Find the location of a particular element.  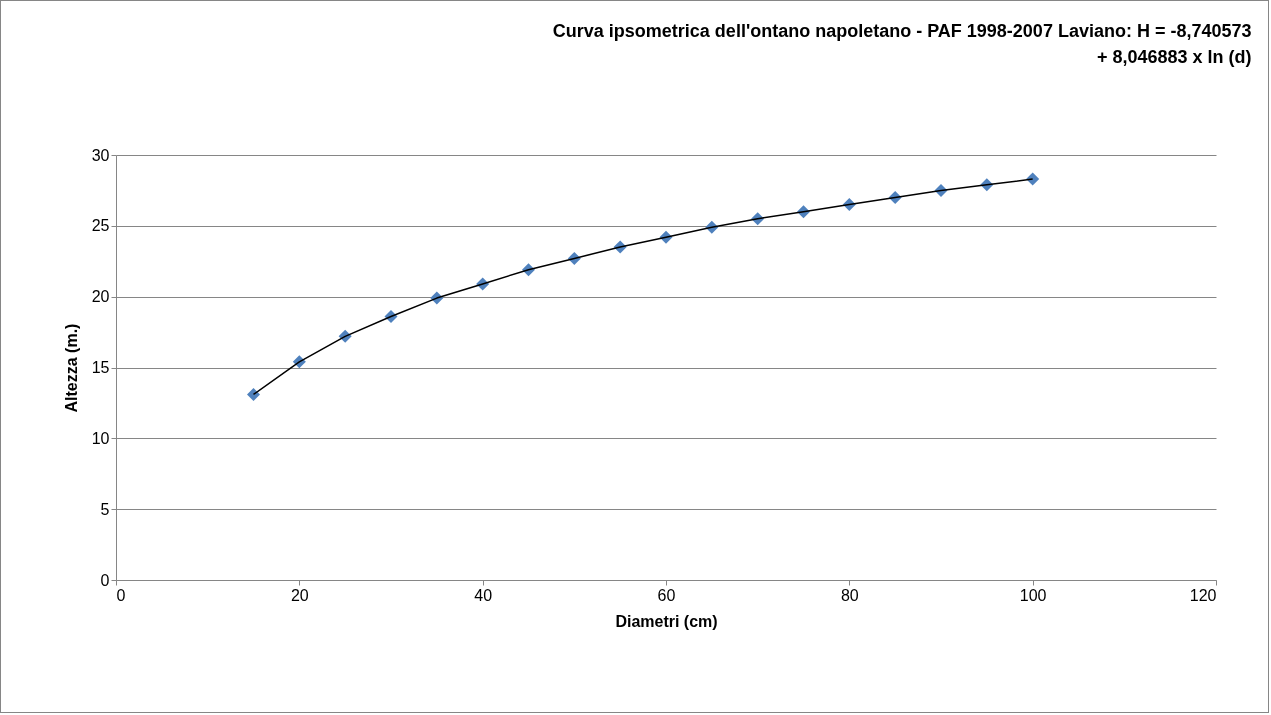

y-tick-label: 20 is located at coordinates (100, 297).